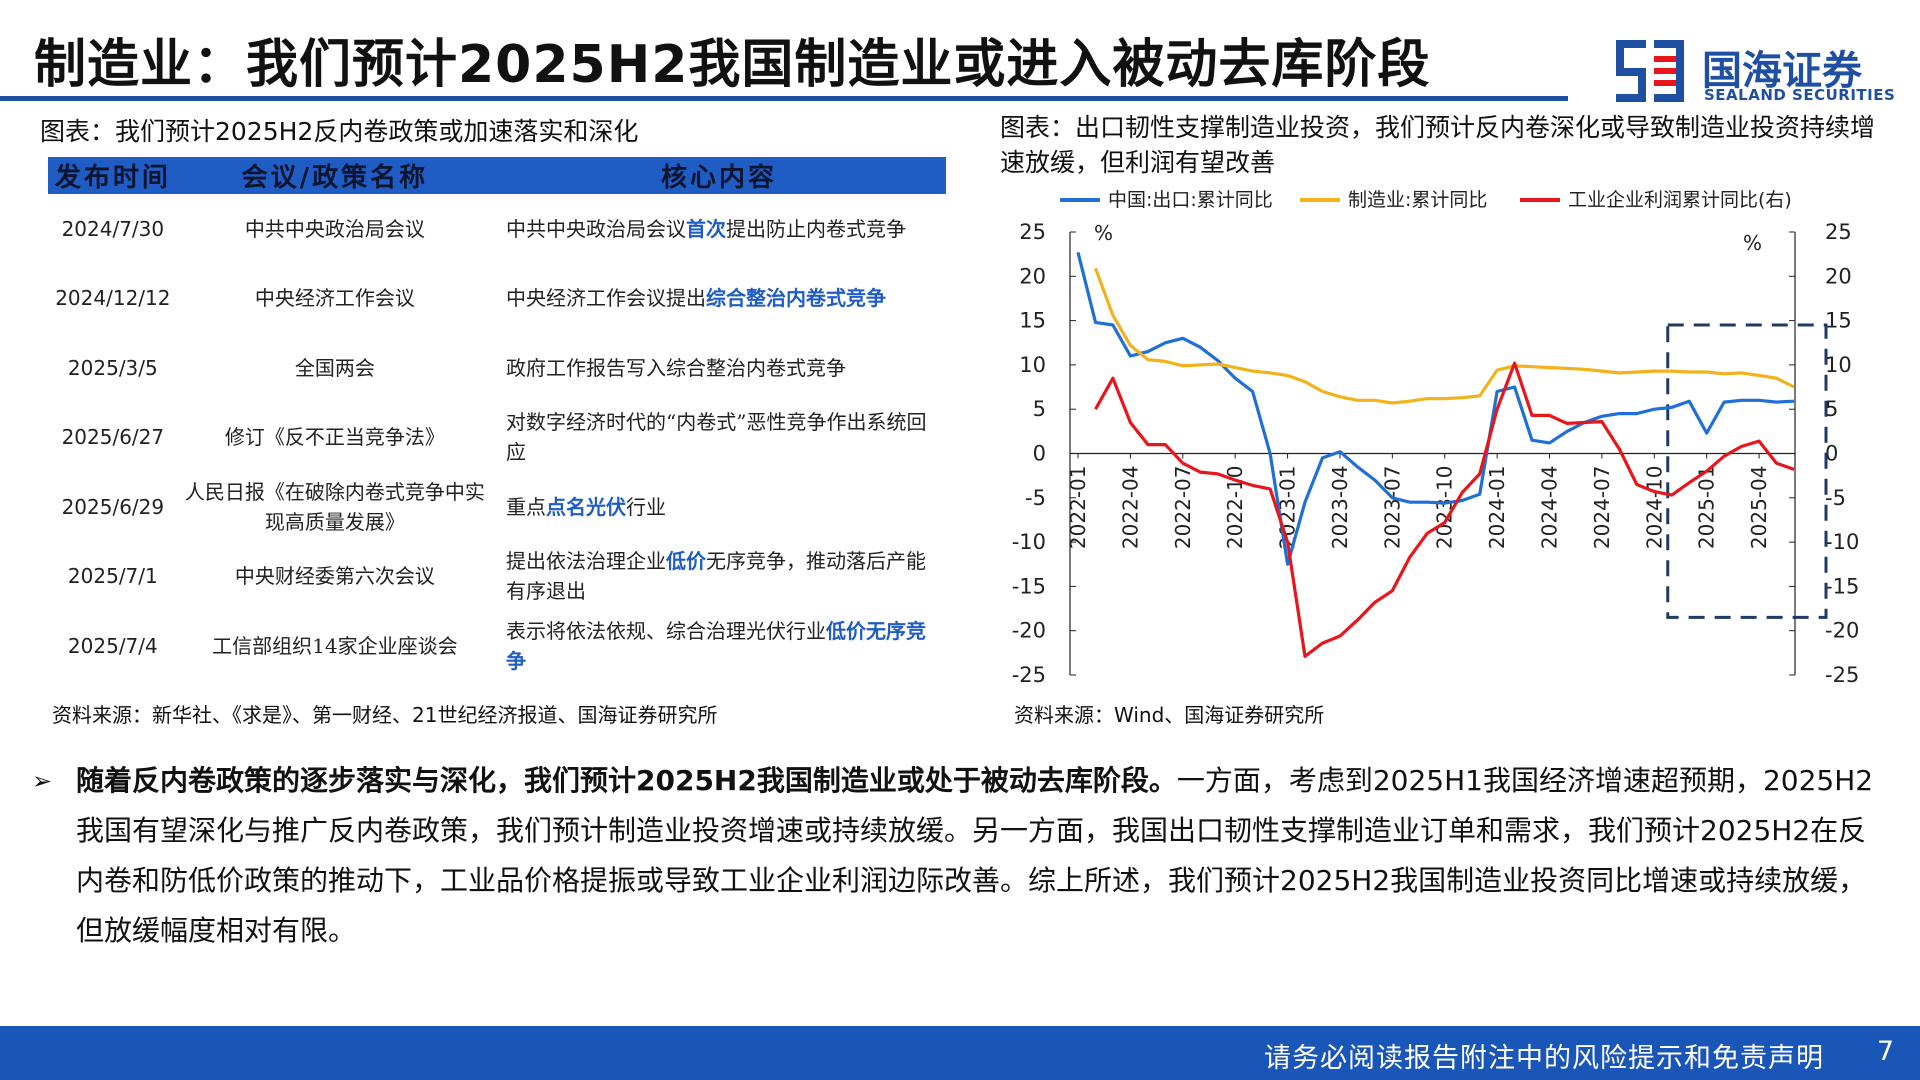  Describe the element at coordinates (1831, 409) in the screenshot. I see `right-y-tick-label: 5` at that location.